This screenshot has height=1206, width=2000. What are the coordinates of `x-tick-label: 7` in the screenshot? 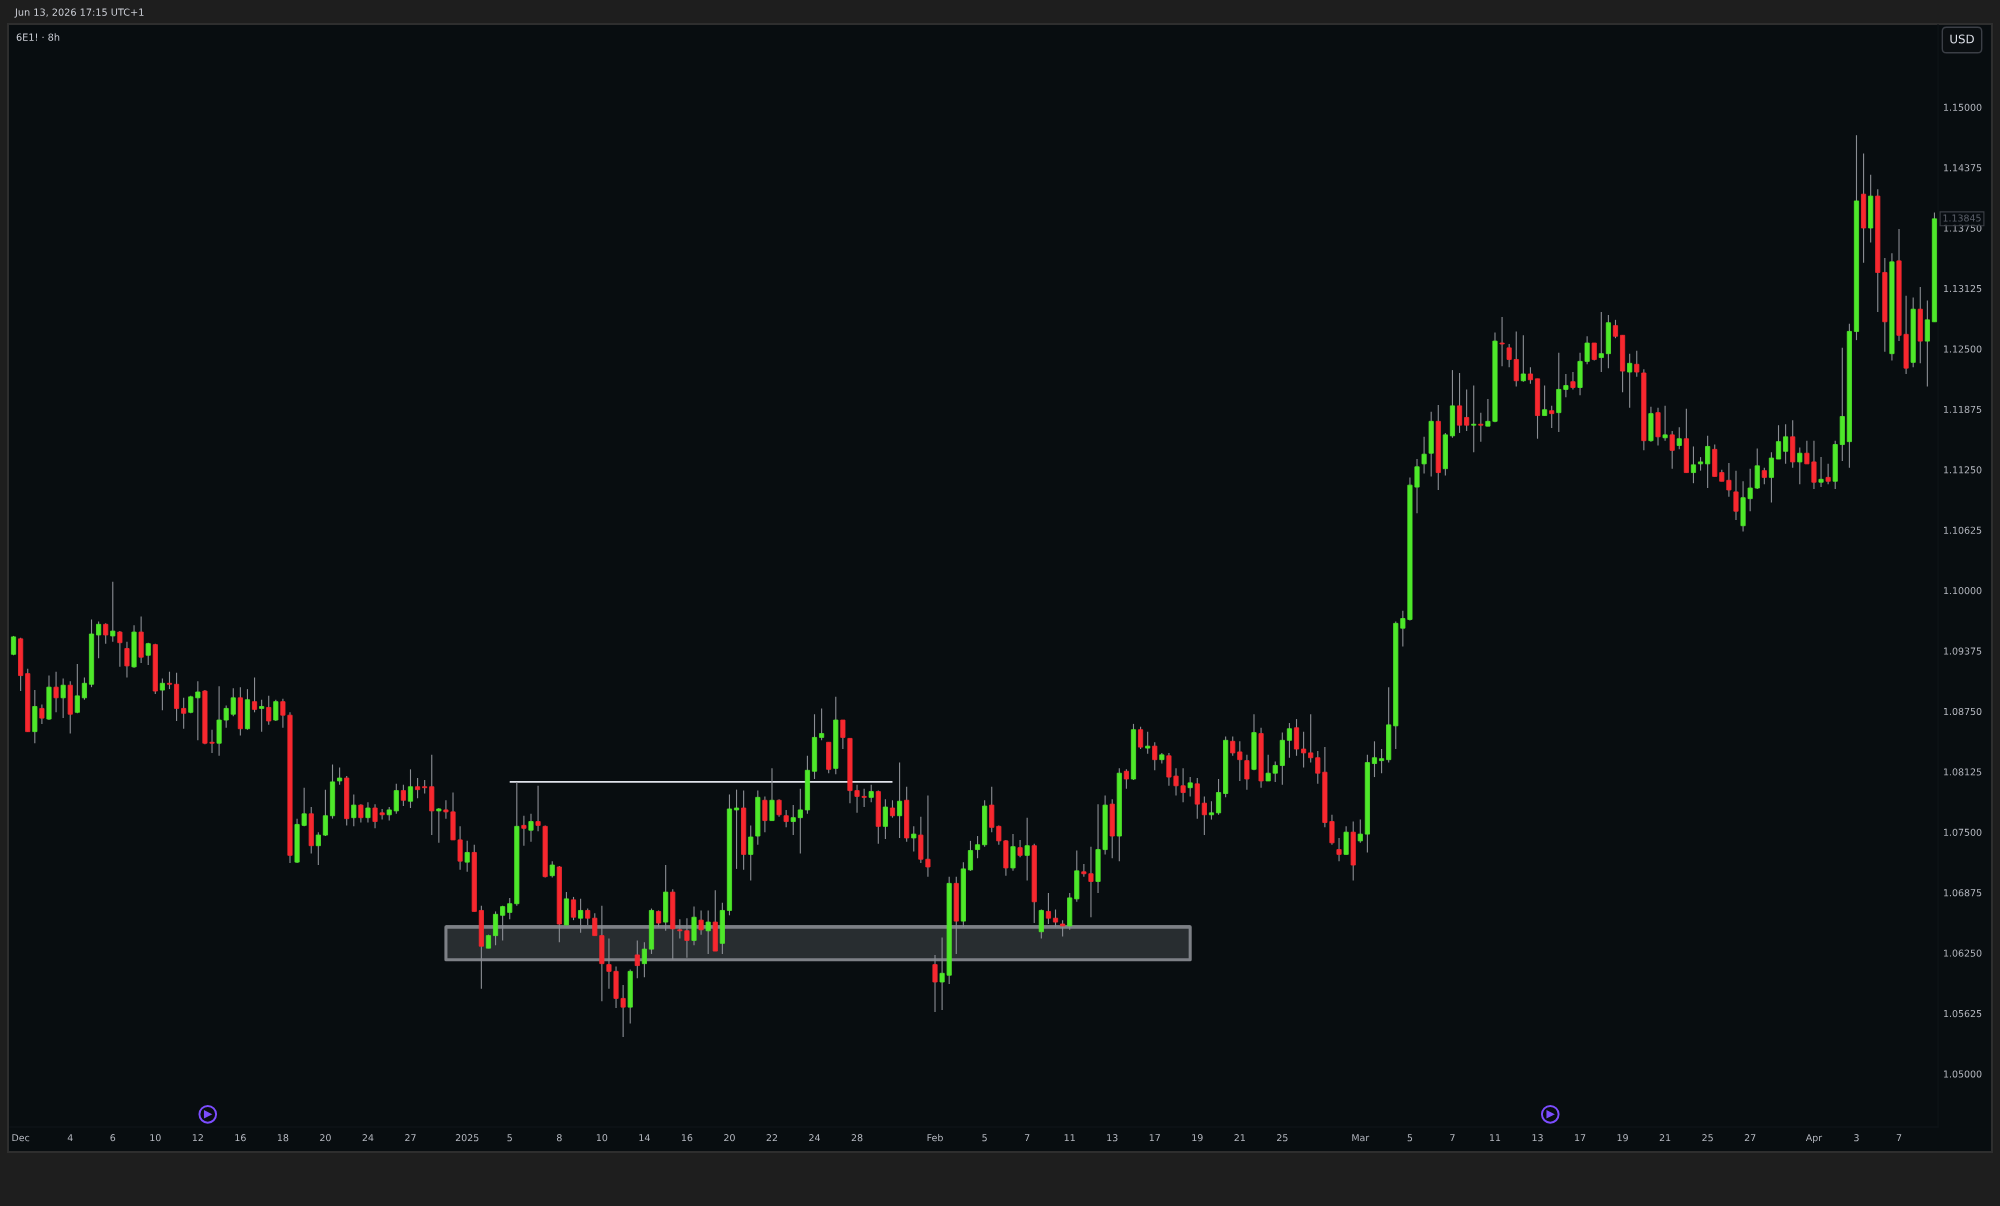 It's located at (1452, 1138).